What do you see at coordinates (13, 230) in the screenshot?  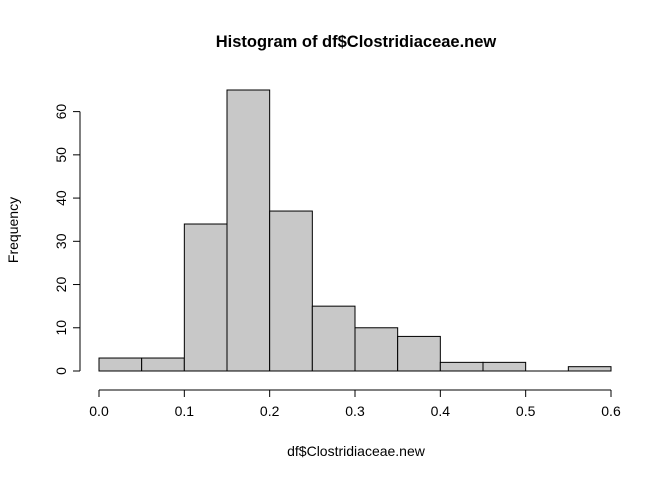 I see `y-axis-label: Frequency` at bounding box center [13, 230].